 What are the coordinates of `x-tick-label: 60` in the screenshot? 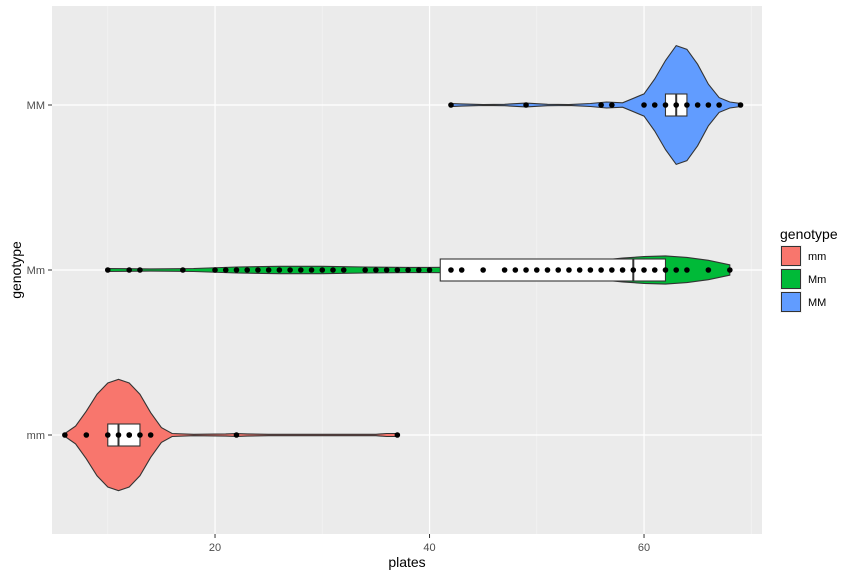 It's located at (644, 548).